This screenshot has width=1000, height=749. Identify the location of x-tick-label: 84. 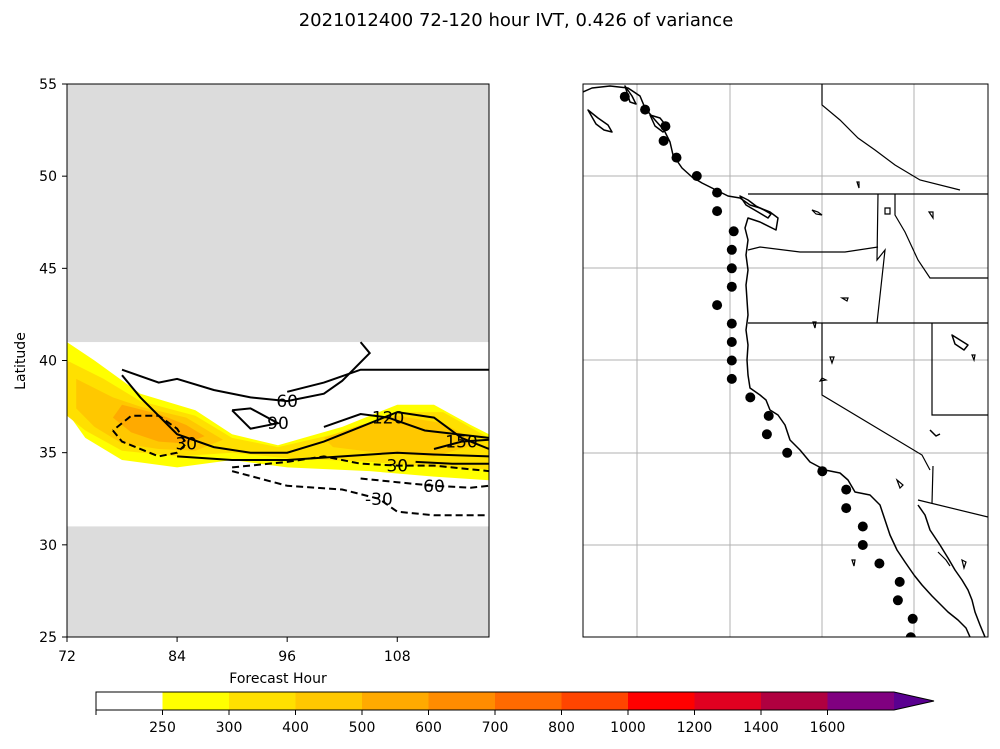
(177, 657).